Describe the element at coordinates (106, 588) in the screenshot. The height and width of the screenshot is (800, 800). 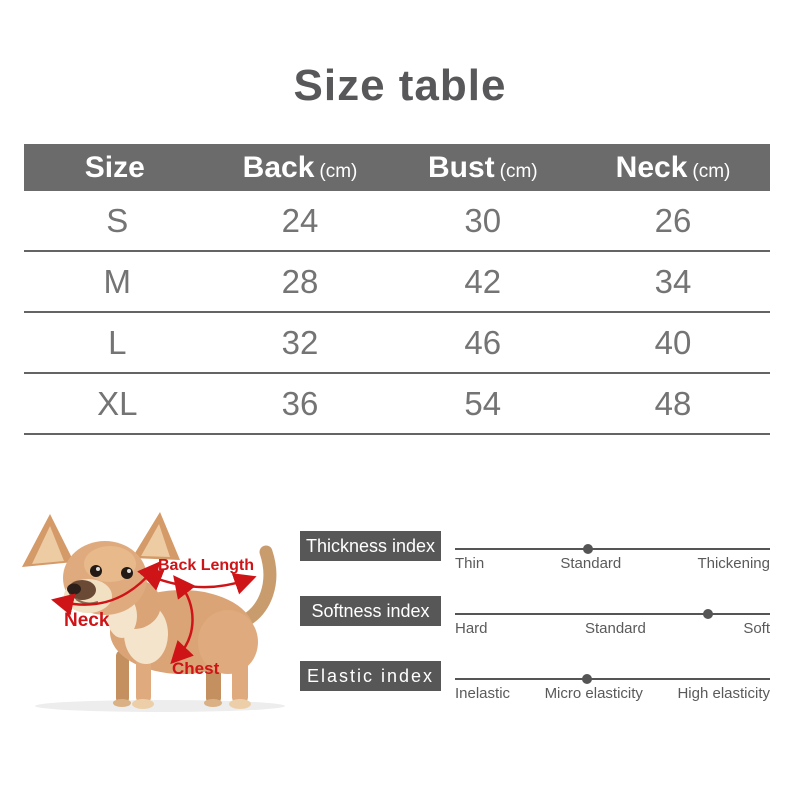
I see `neck-arrow` at that location.